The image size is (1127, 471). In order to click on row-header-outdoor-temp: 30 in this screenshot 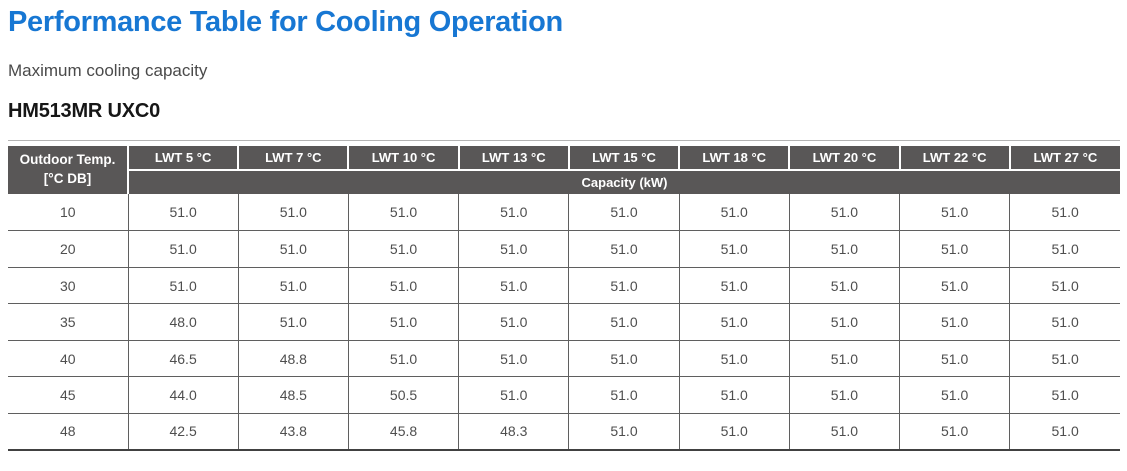, I will do `click(68, 285)`.